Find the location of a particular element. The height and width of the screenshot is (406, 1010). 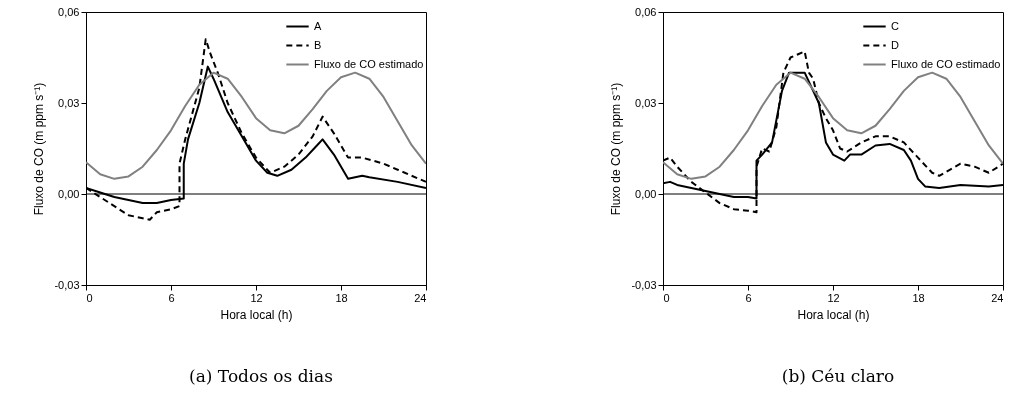

legend-label: B is located at coordinates (318, 44).